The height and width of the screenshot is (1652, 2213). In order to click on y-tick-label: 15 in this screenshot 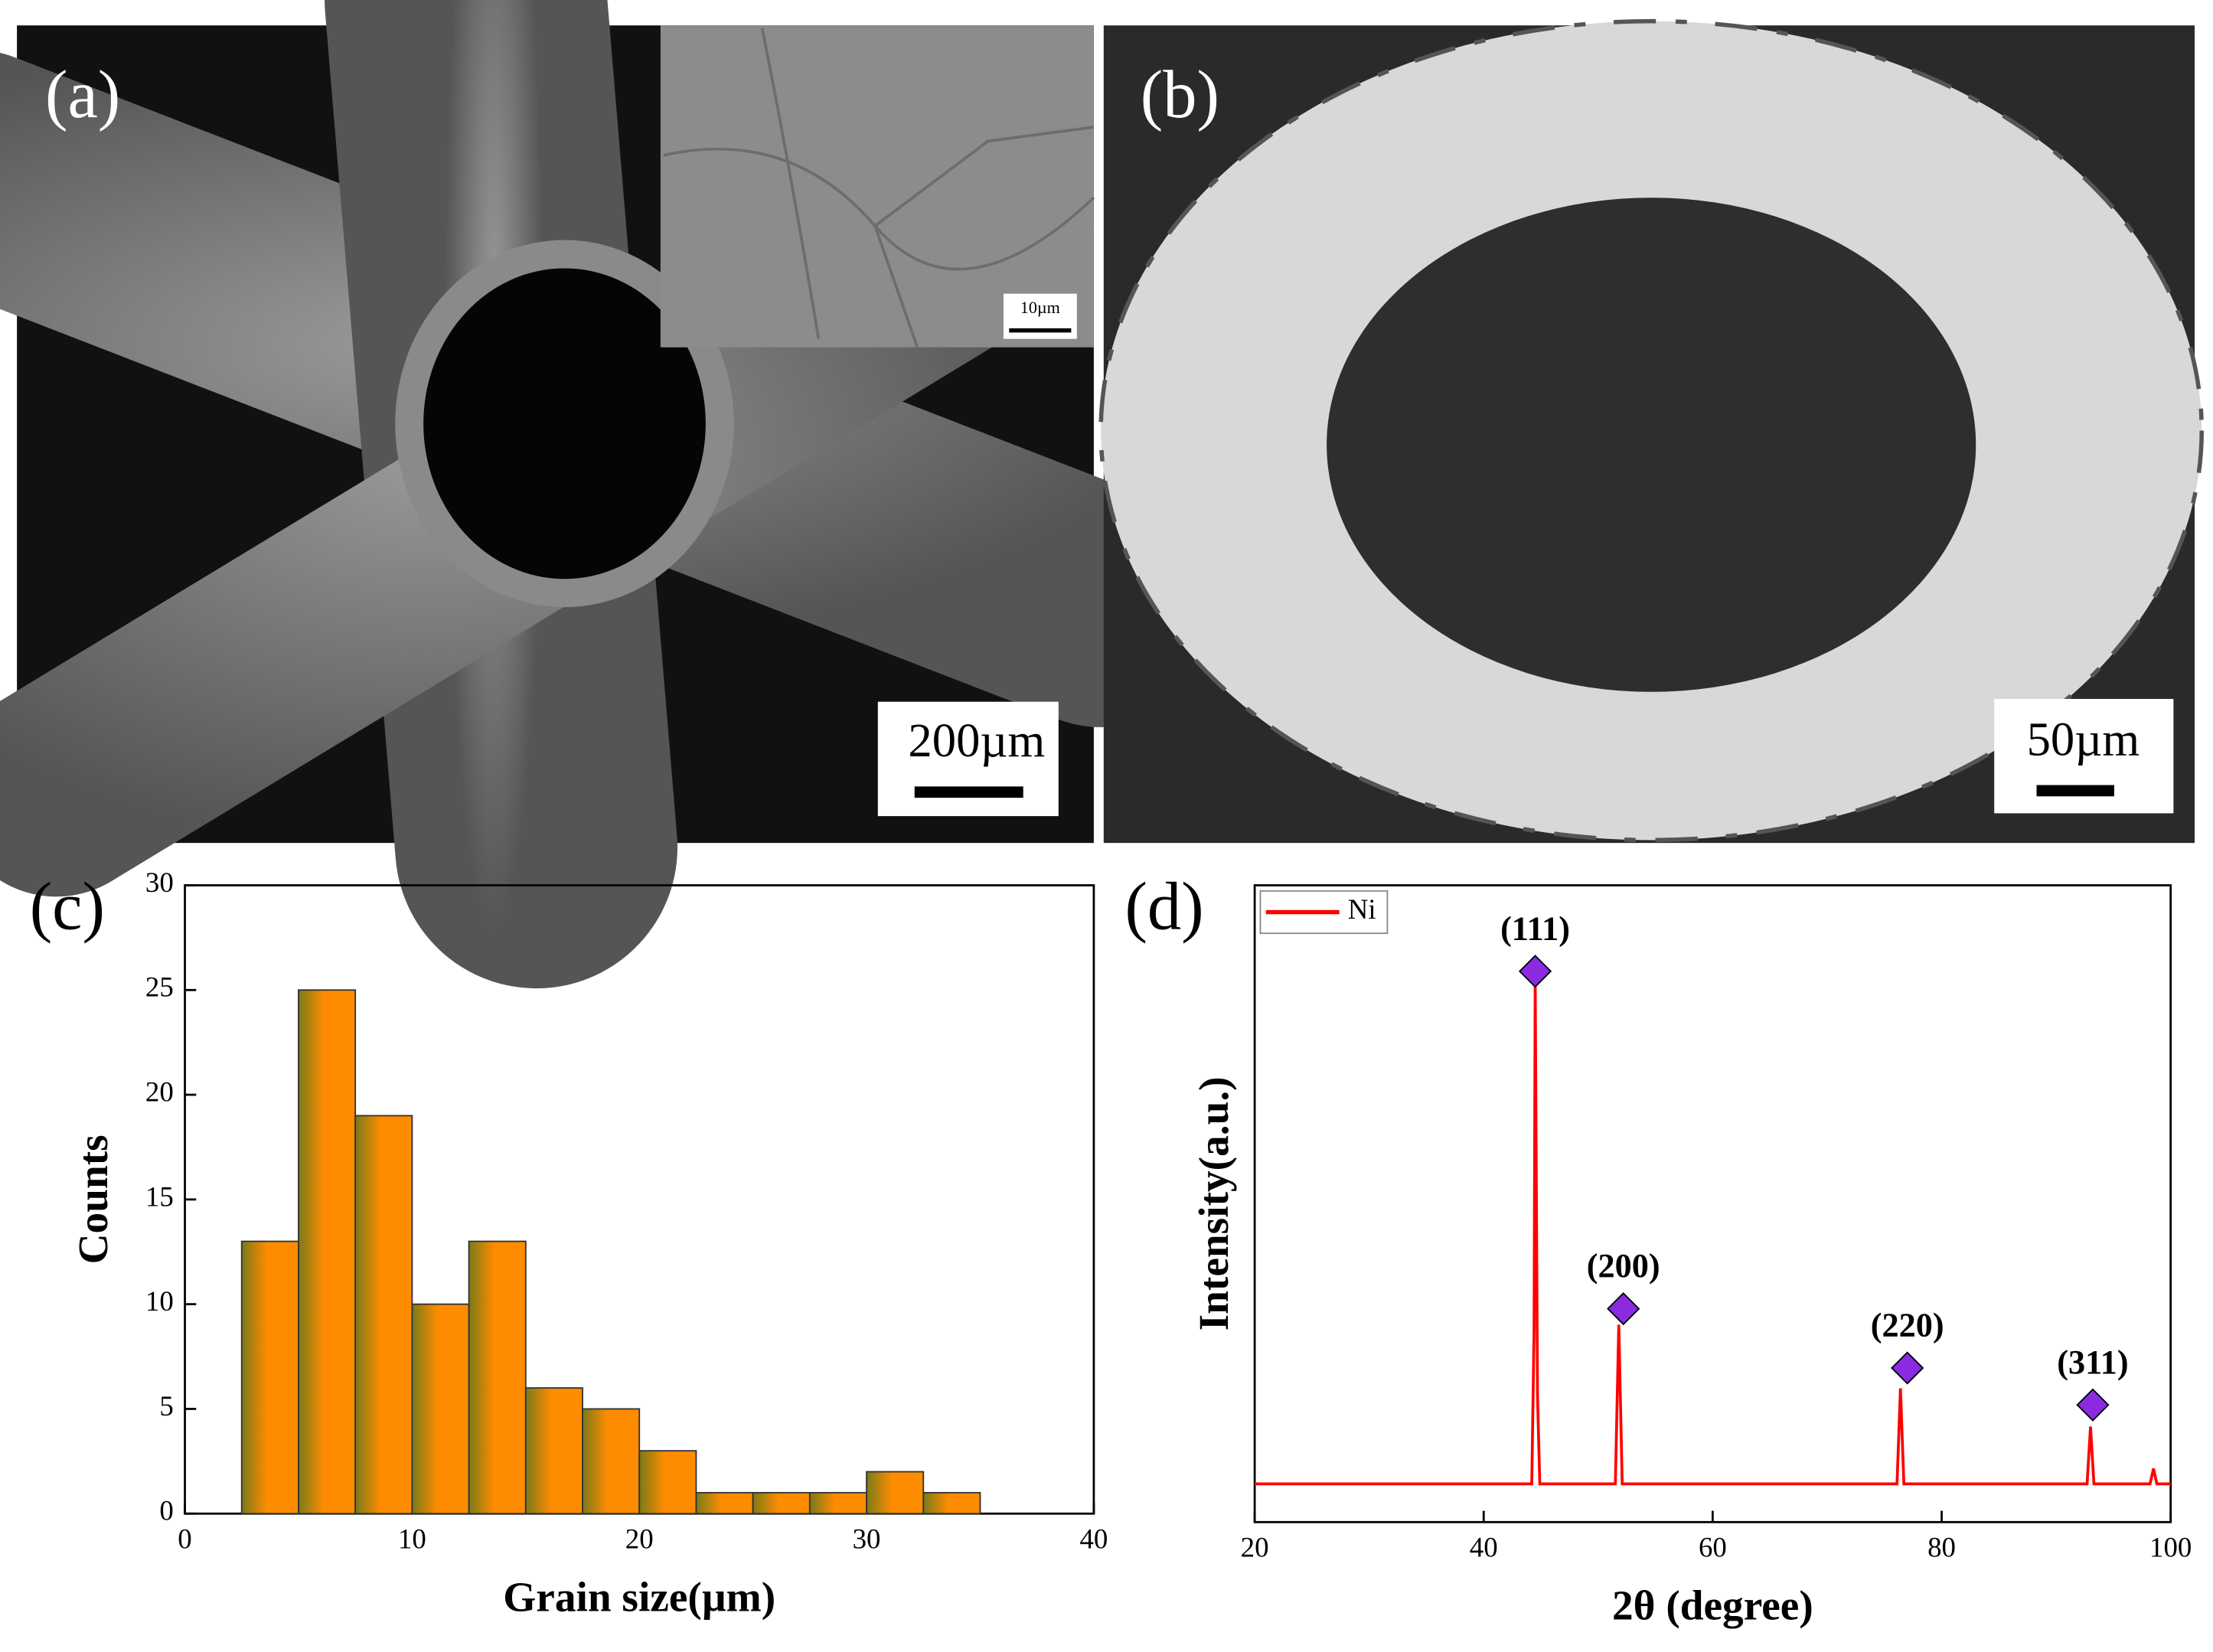, I will do `click(159, 1196)`.